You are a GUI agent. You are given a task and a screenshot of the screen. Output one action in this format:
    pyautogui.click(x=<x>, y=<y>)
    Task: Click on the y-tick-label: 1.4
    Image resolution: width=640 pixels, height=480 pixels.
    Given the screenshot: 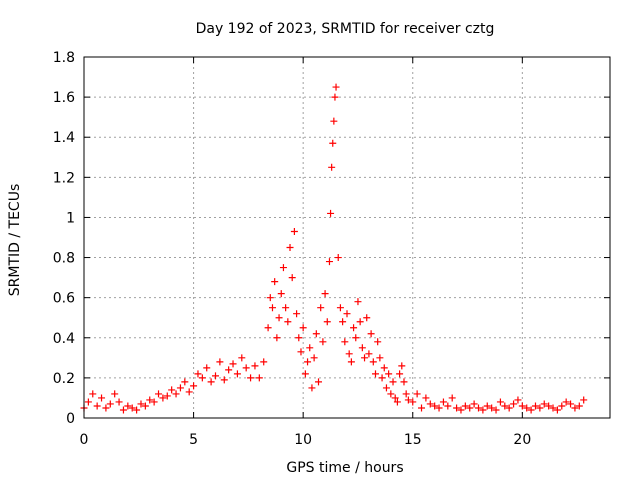 What is the action you would take?
    pyautogui.click(x=64, y=138)
    